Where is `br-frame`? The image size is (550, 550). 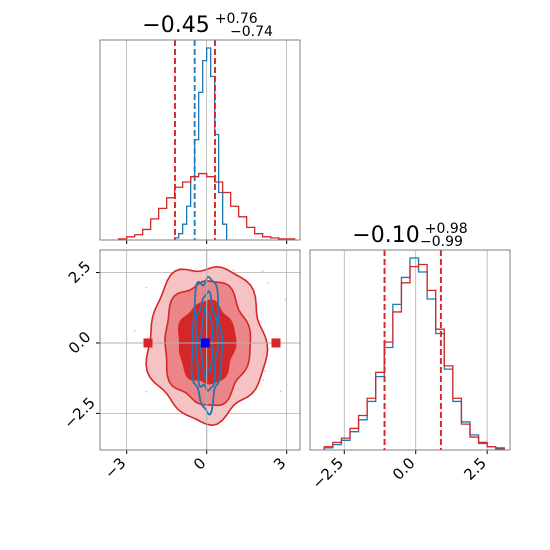 br-frame is located at coordinates (410, 350).